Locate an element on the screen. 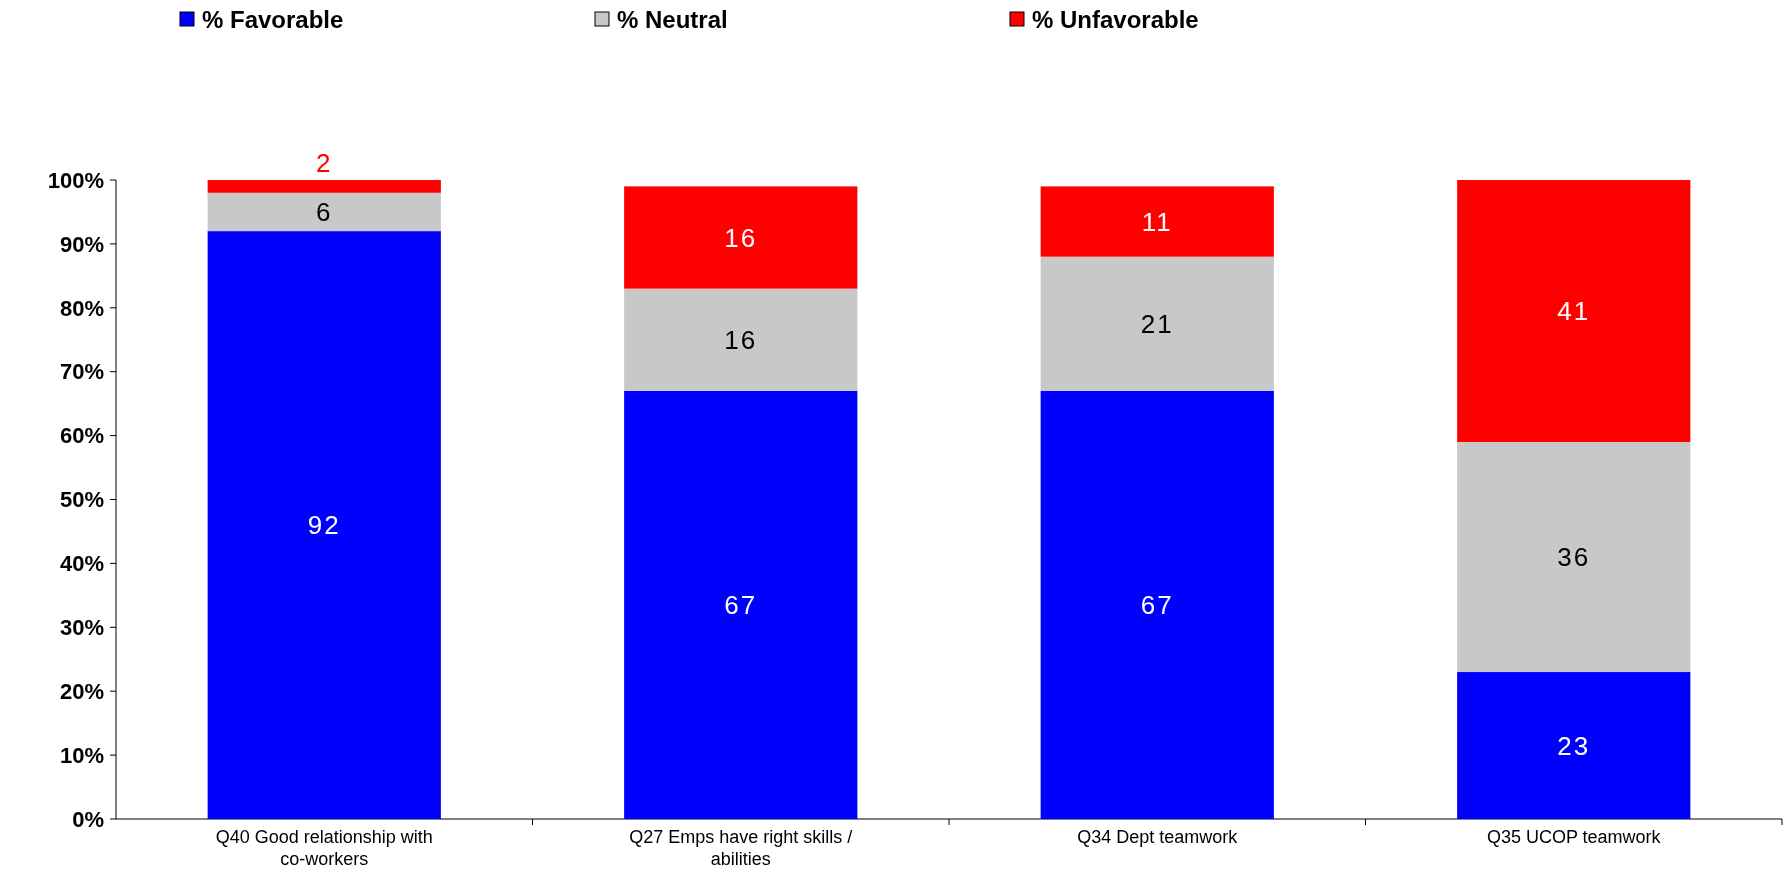  data-label: 11 is located at coordinates (1157, 221).